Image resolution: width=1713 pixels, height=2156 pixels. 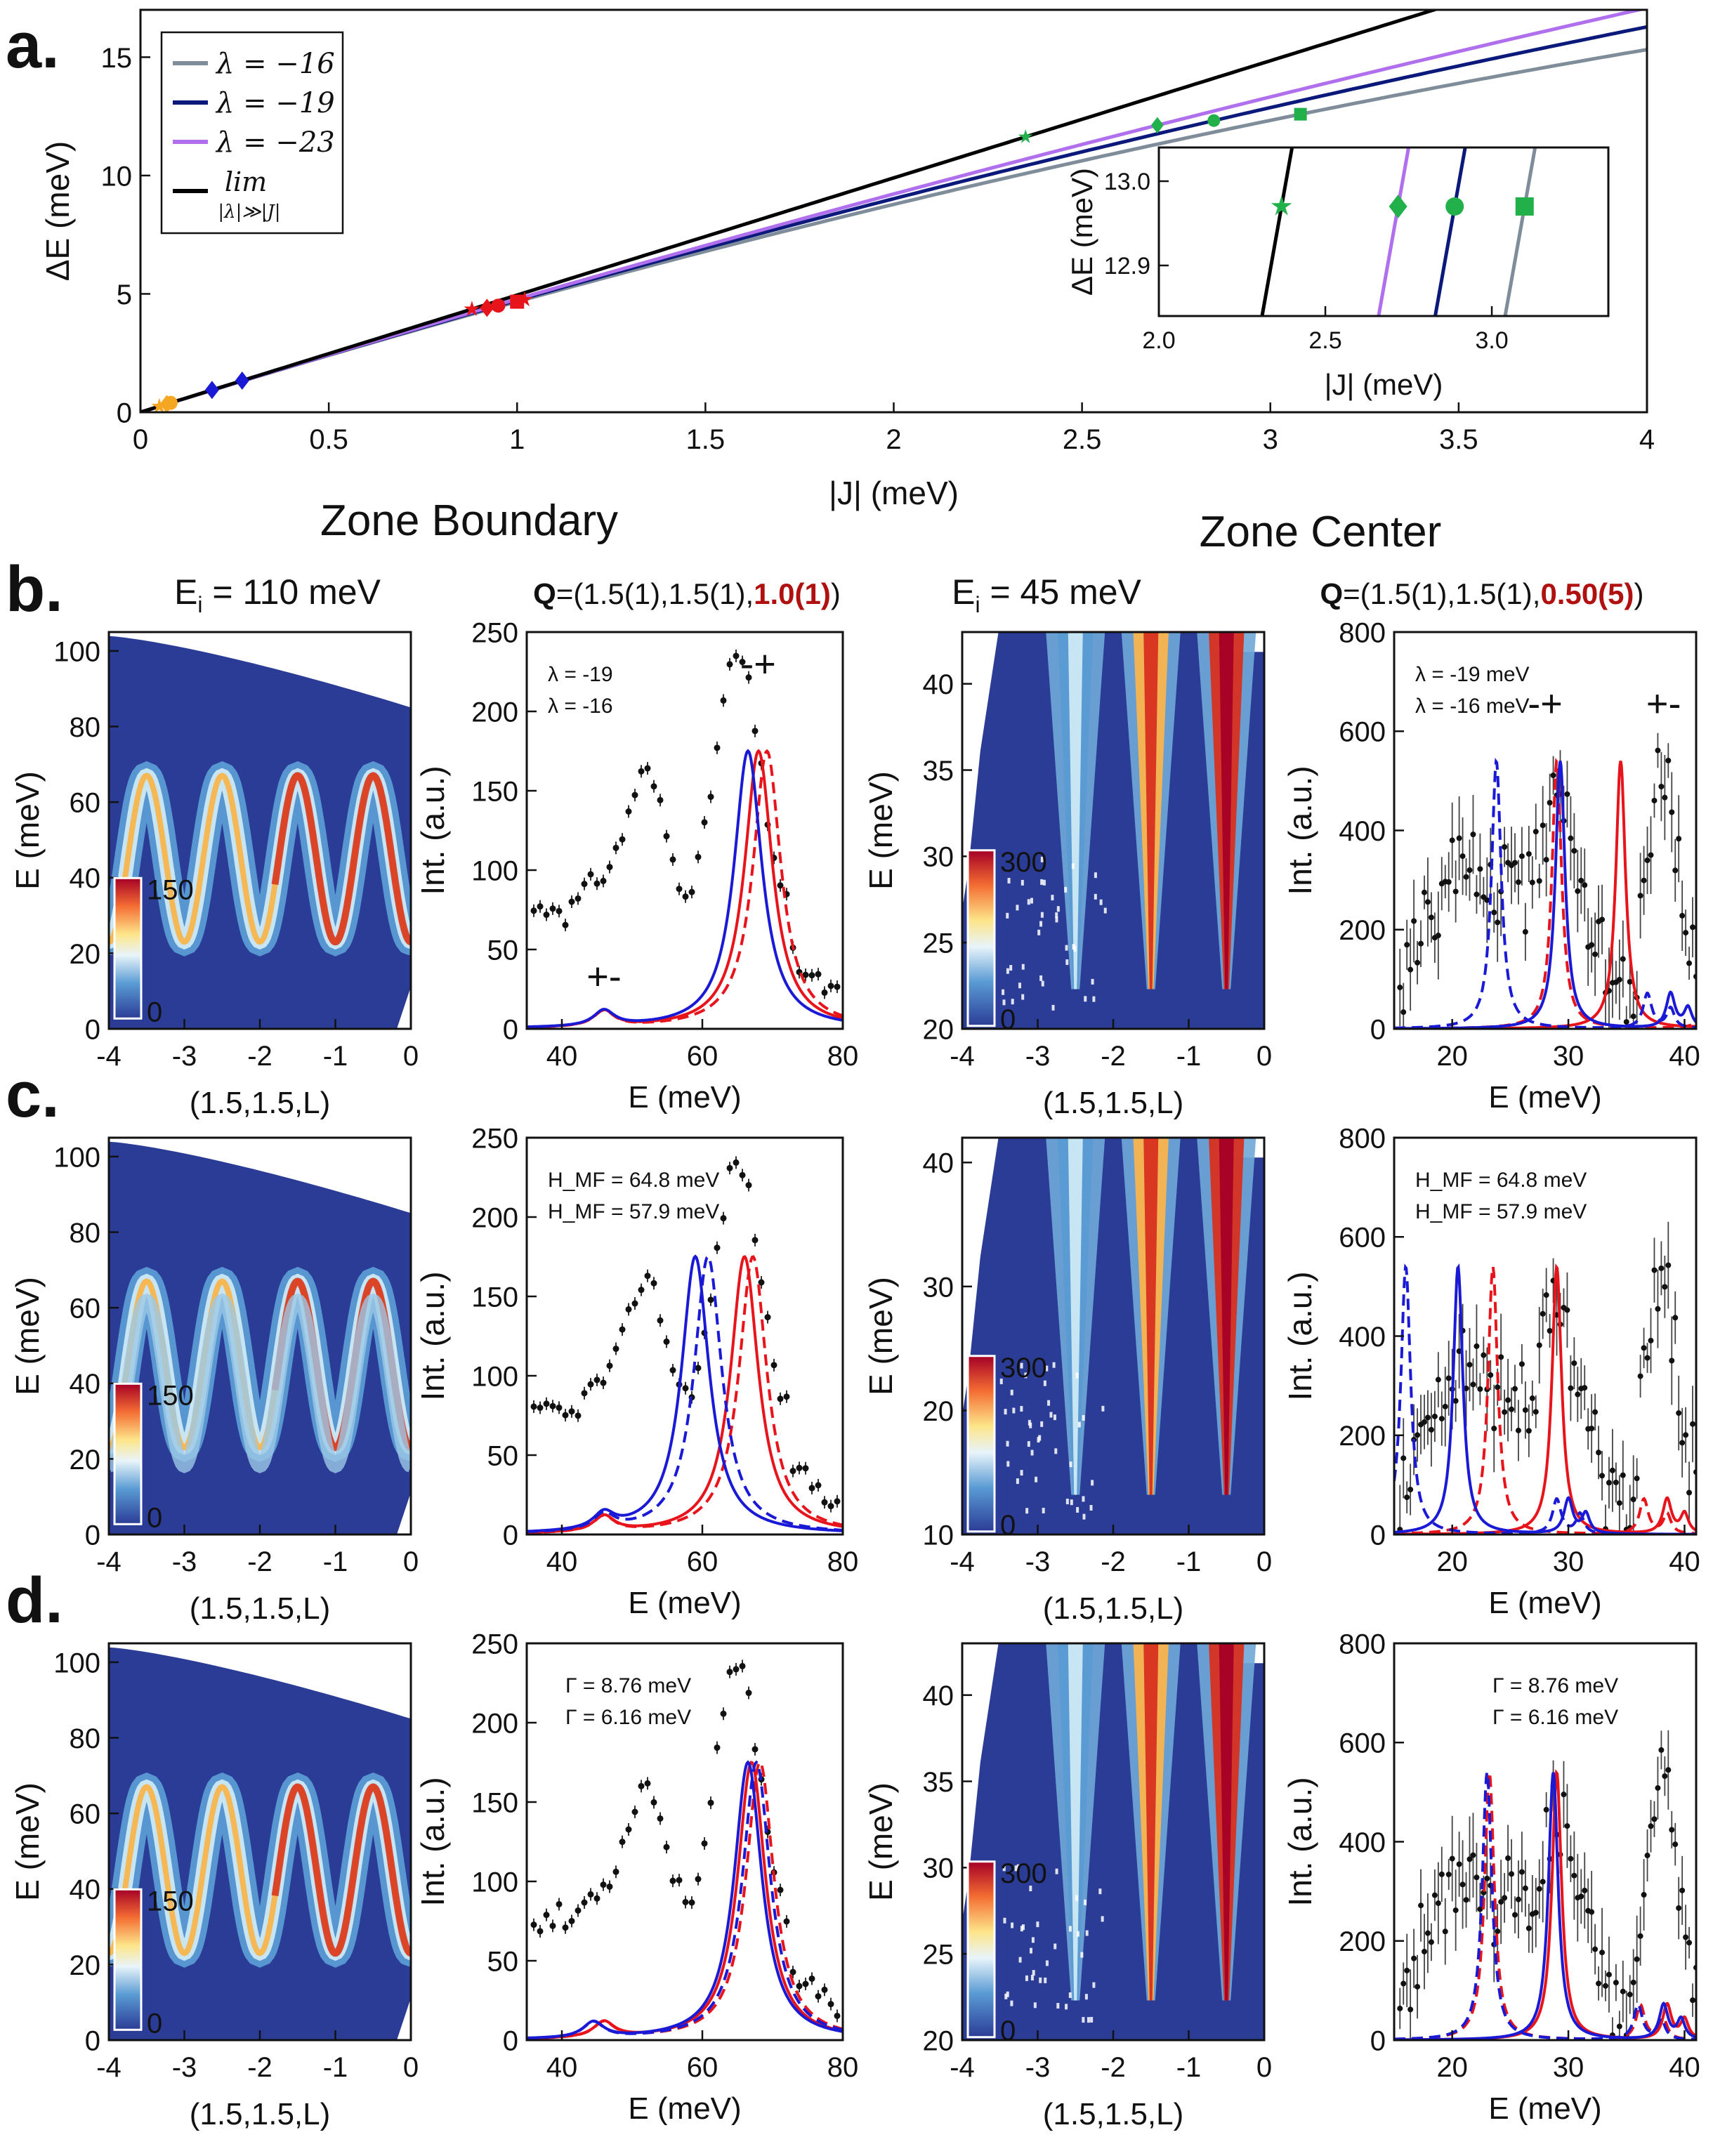 I want to click on map-y-tick-label: 10, so click(x=939, y=1535).